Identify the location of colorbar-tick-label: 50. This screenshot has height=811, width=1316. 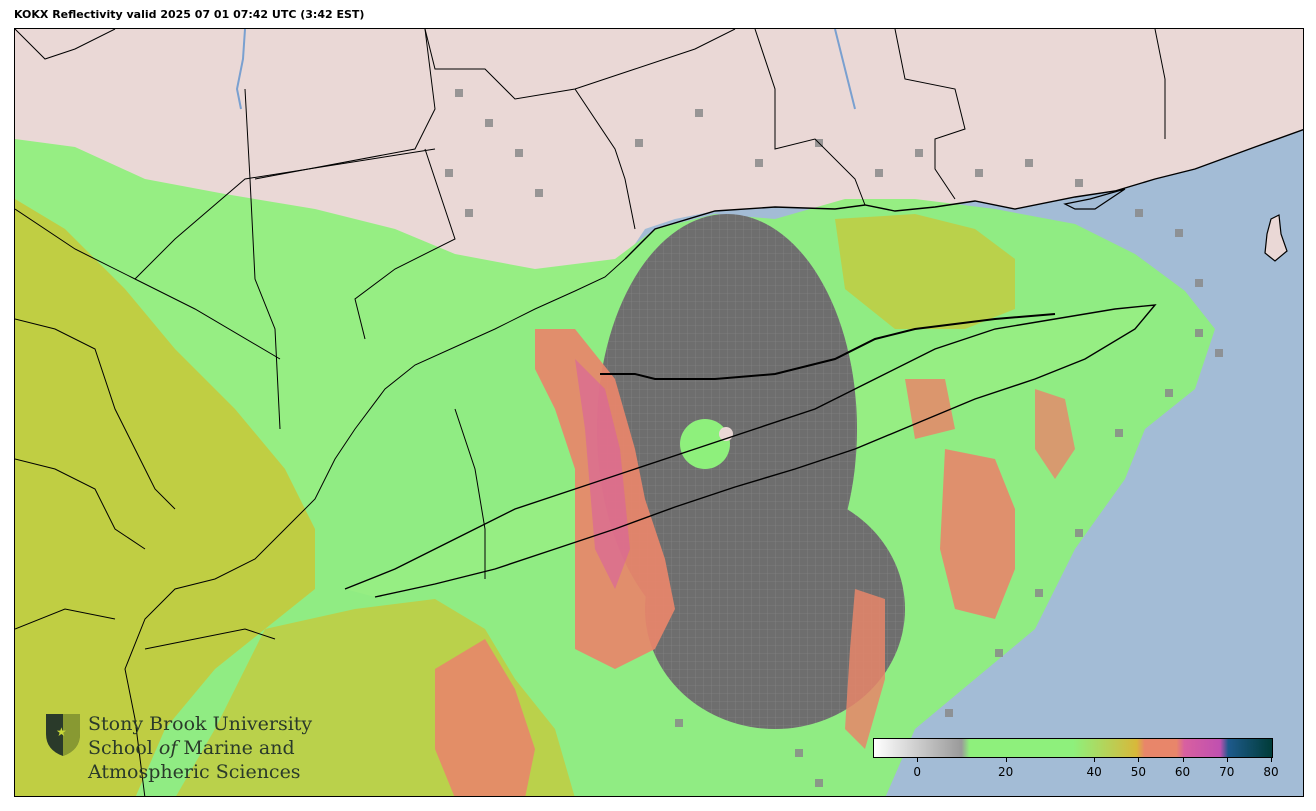
(1138, 772).